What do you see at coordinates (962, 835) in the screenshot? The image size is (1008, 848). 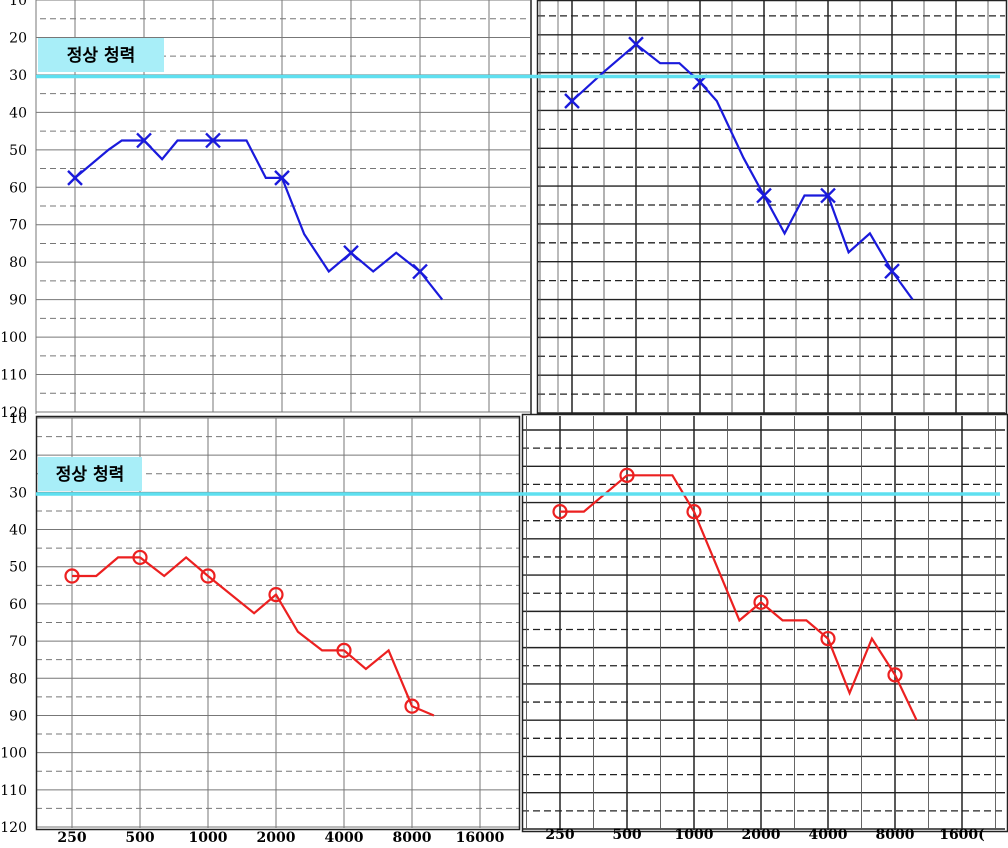 I see `x-tick-label: 1600(` at bounding box center [962, 835].